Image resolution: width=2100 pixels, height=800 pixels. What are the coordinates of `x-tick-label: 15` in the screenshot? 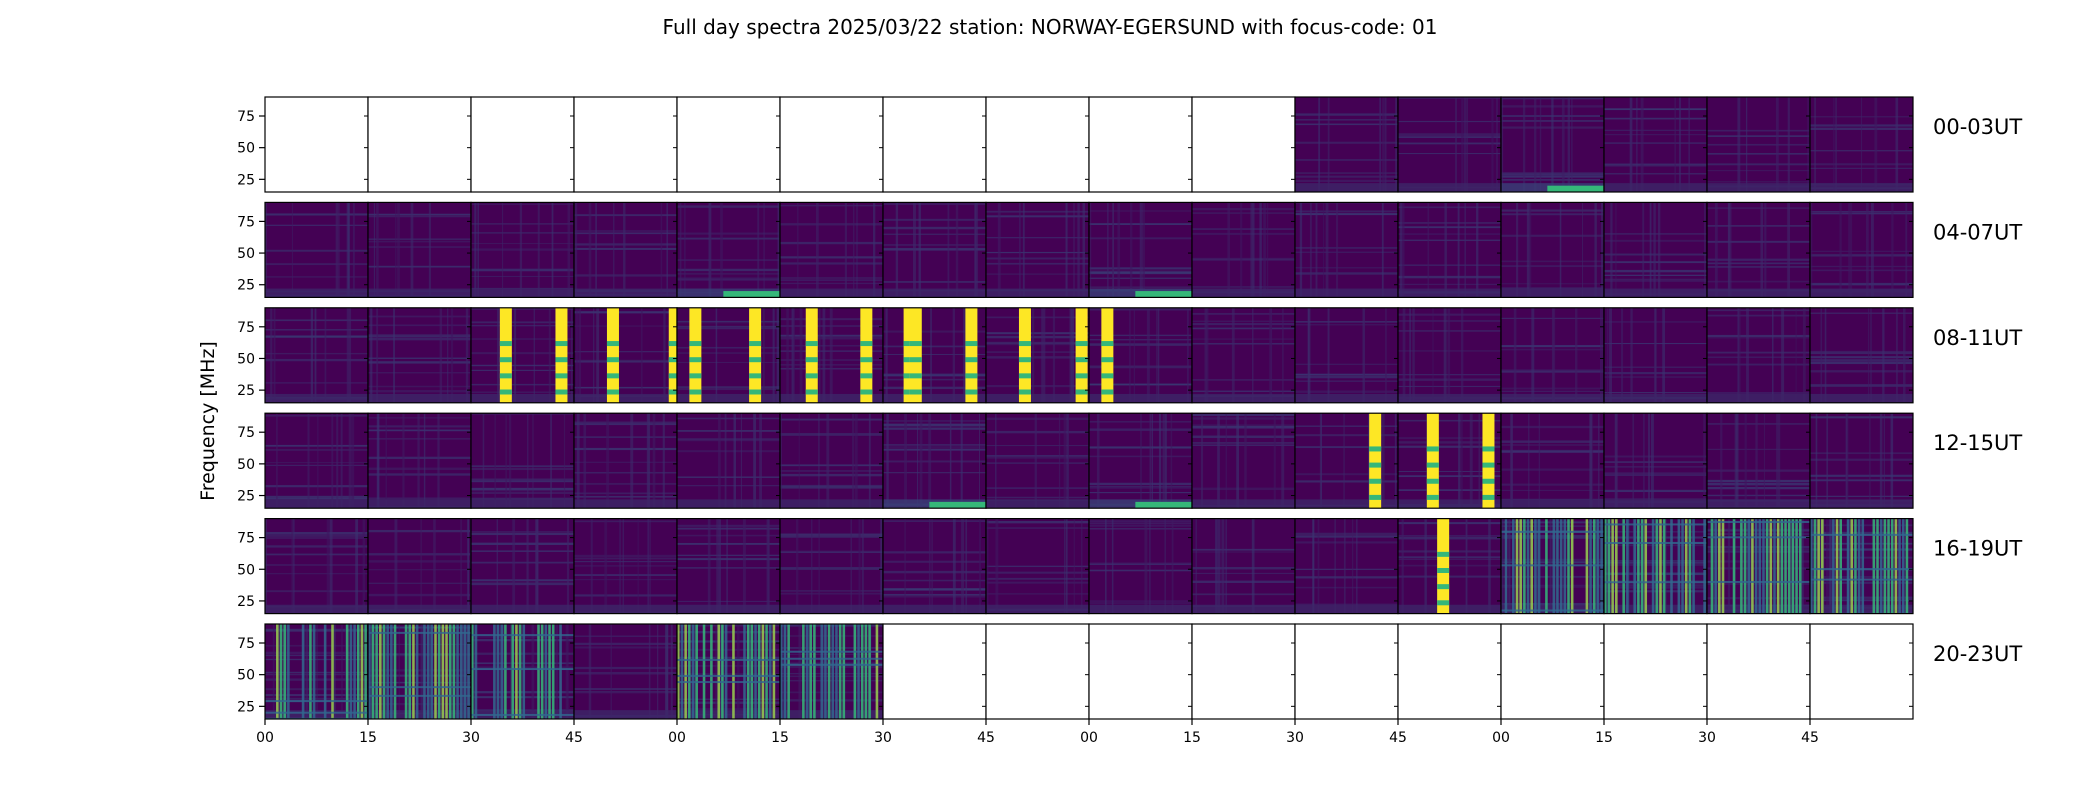 It's located at (780, 738).